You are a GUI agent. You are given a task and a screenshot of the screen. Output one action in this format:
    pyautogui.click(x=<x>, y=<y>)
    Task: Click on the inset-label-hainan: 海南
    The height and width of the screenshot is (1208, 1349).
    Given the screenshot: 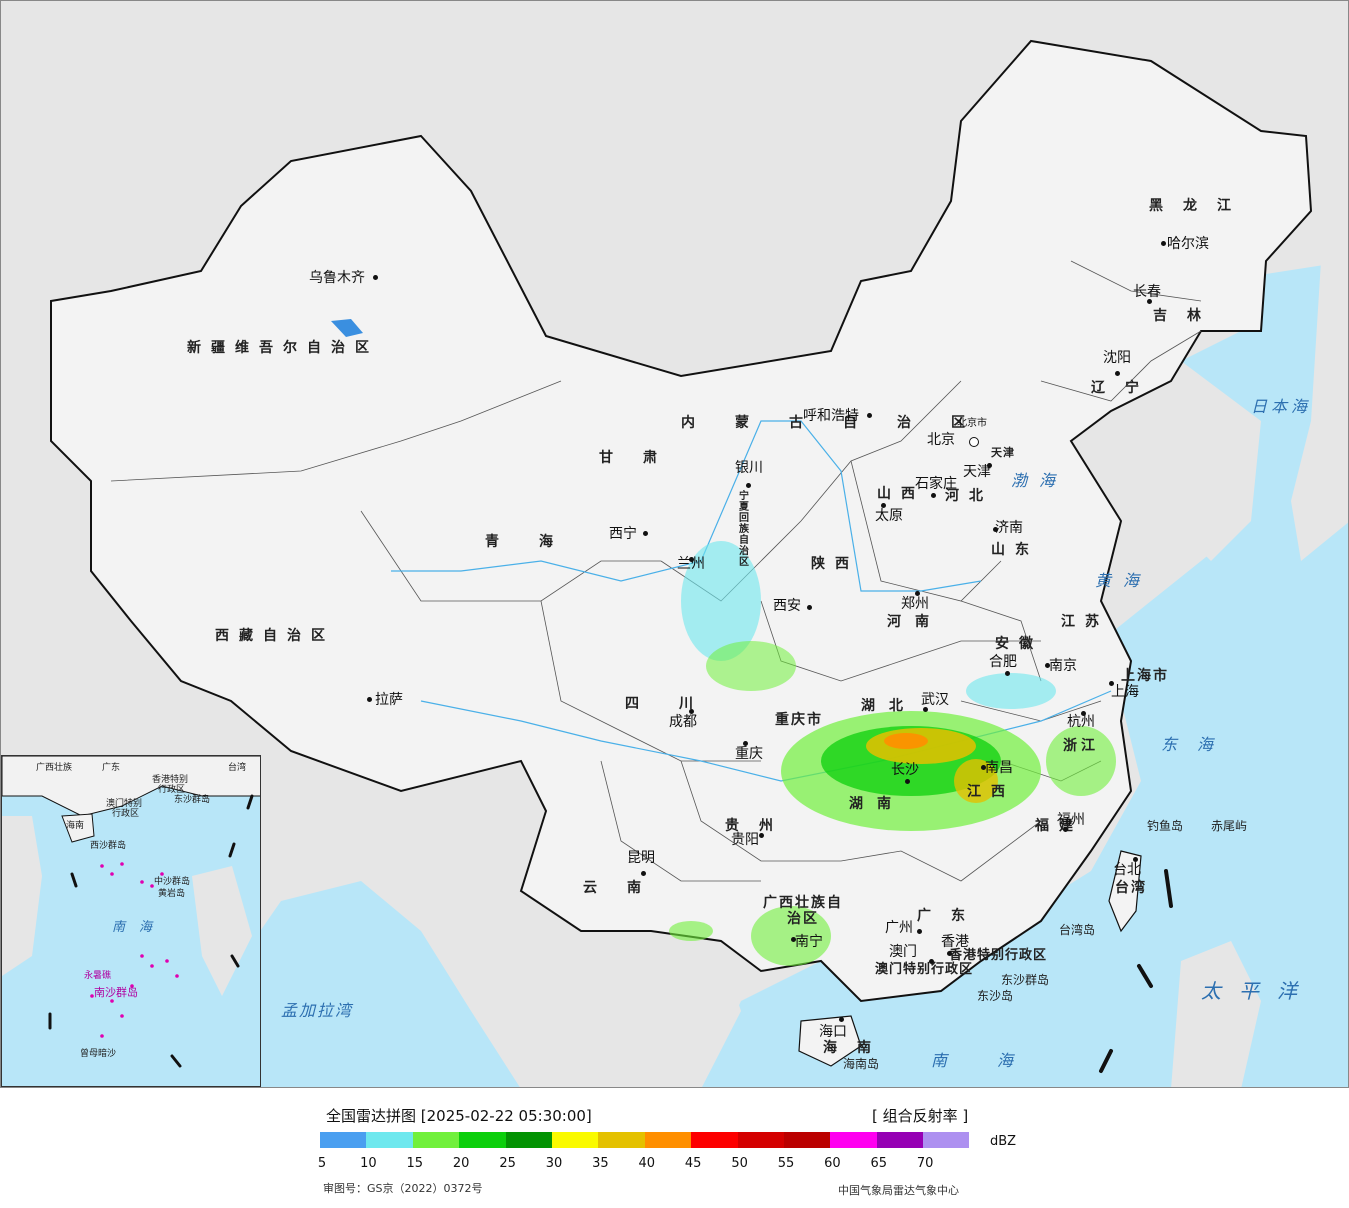 What is the action you would take?
    pyautogui.click(x=75, y=826)
    